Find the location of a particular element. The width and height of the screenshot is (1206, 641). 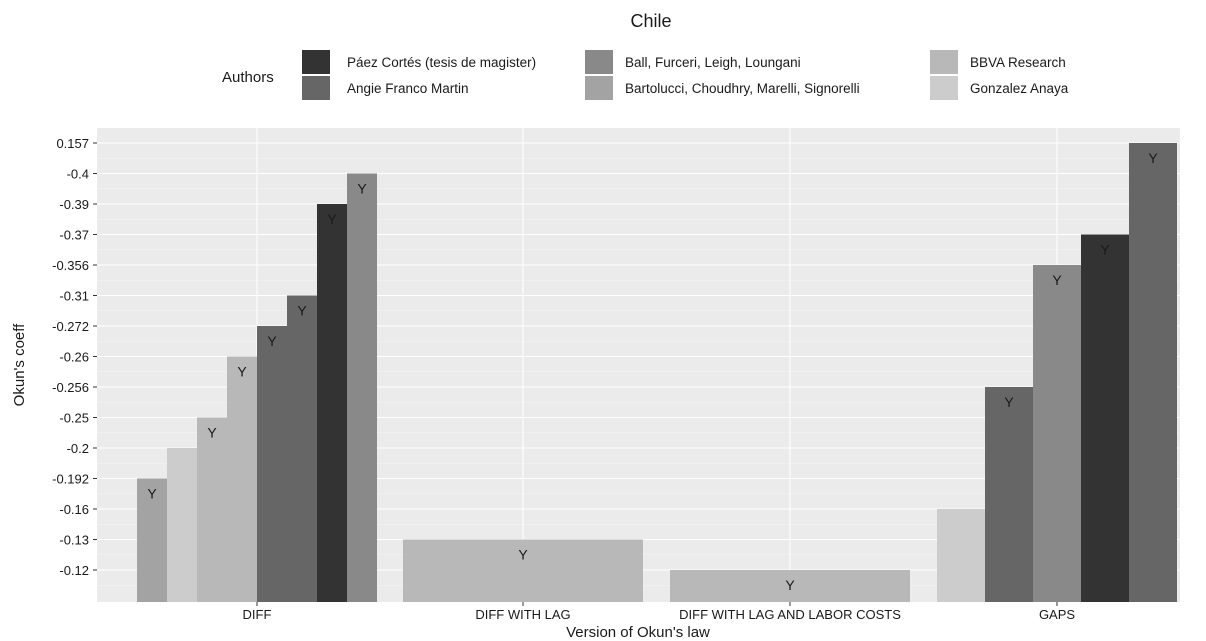

y-axis-label: Okun's coeff is located at coordinates (19, 364).